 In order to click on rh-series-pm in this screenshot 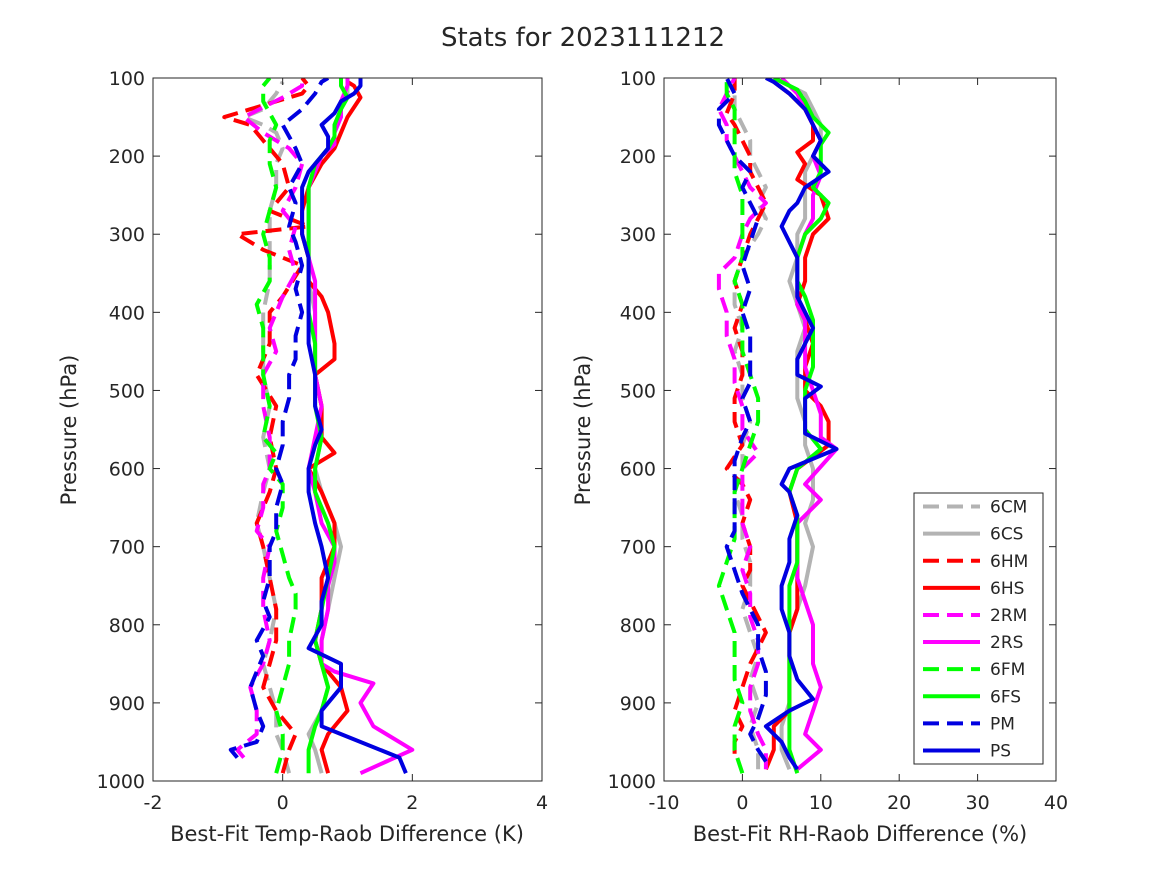, I will do `click(742, 420)`.